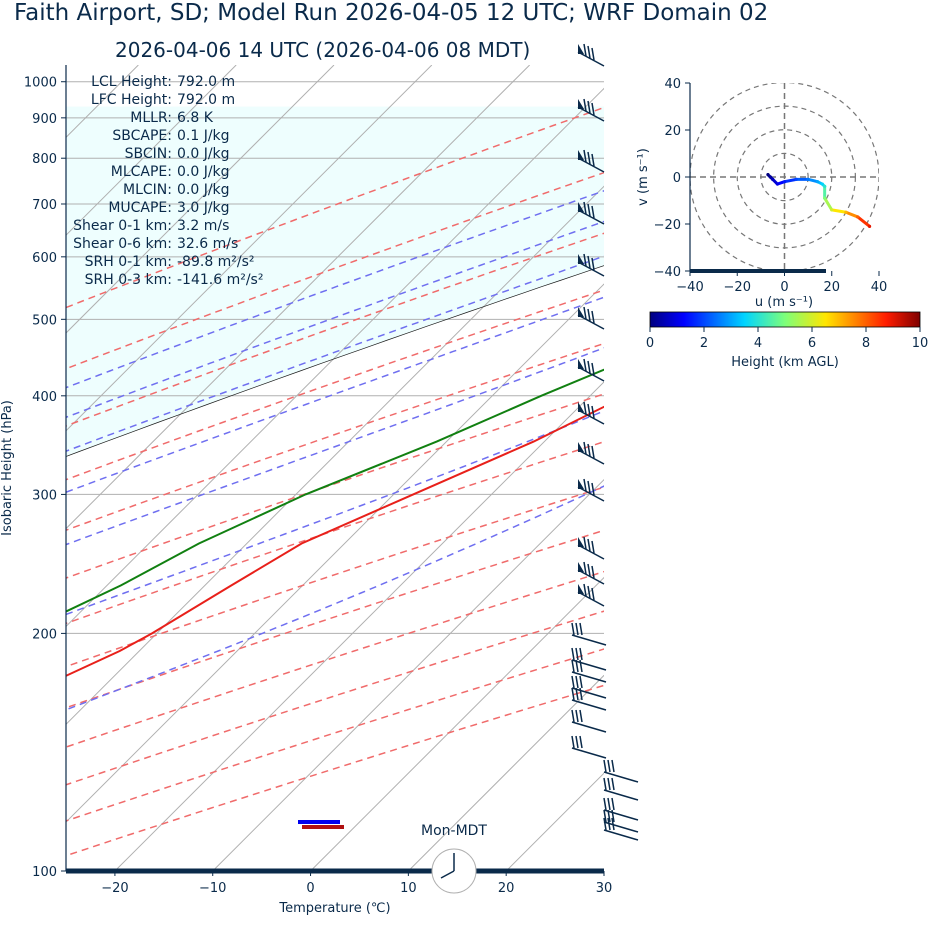 This screenshot has height=936, width=928. Describe the element at coordinates (643, 177) in the screenshot. I see `hodo-y-label: v (m s⁻¹)` at that location.